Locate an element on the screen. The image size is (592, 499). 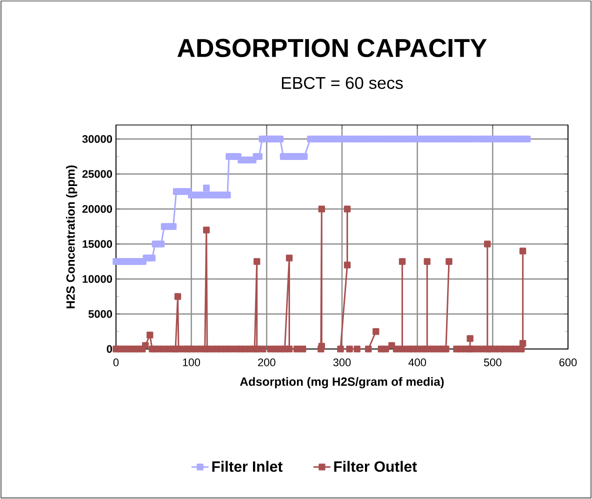
y-tick-label: 25000 is located at coordinates (97, 174).